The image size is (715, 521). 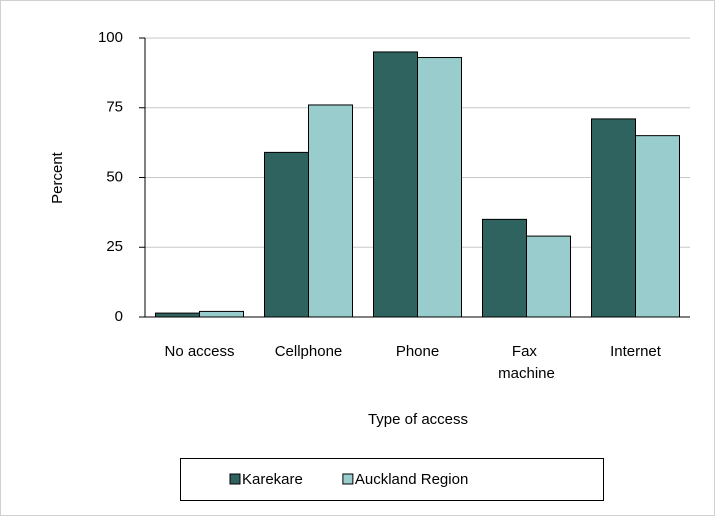 What do you see at coordinates (636, 351) in the screenshot?
I see `x-tick-label: Internet` at bounding box center [636, 351].